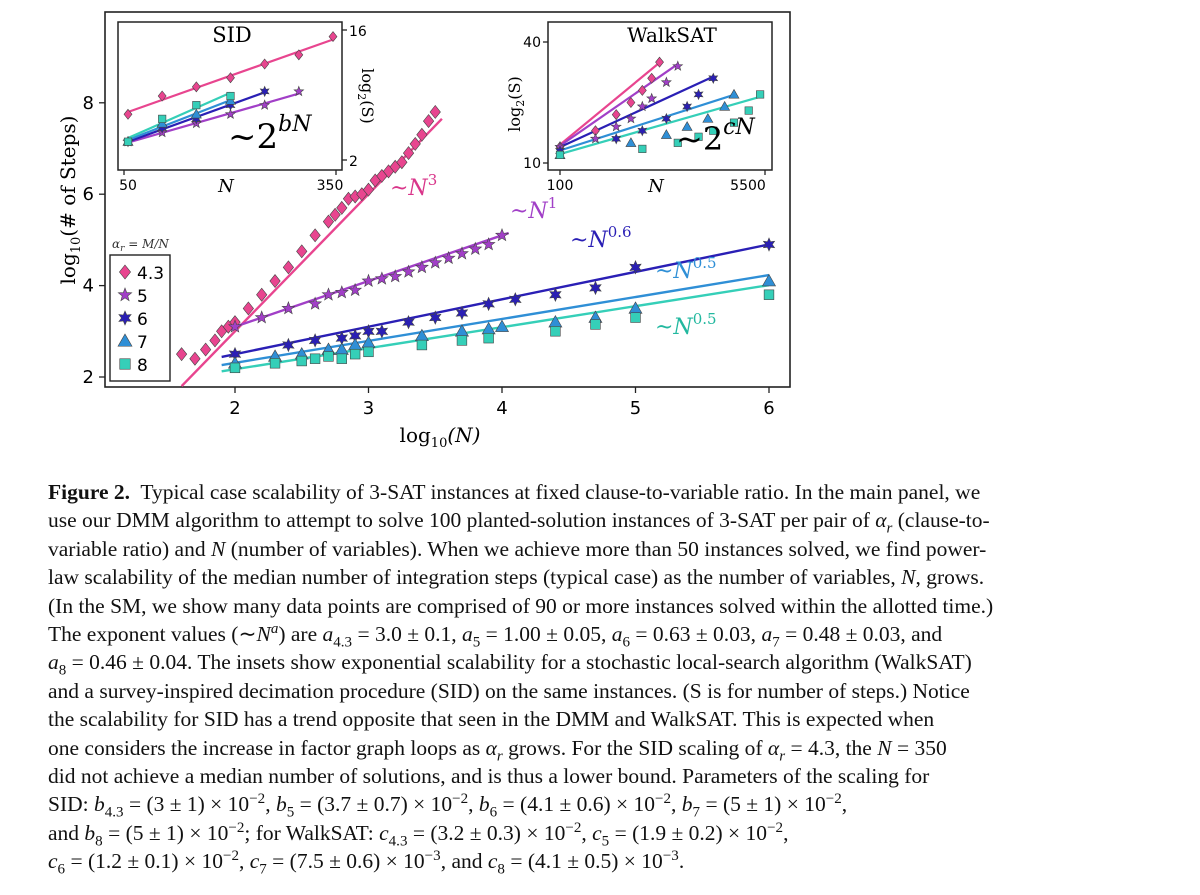  Describe the element at coordinates (128, 186) in the screenshot. I see `inset-sid-xtick-0: 50` at that location.